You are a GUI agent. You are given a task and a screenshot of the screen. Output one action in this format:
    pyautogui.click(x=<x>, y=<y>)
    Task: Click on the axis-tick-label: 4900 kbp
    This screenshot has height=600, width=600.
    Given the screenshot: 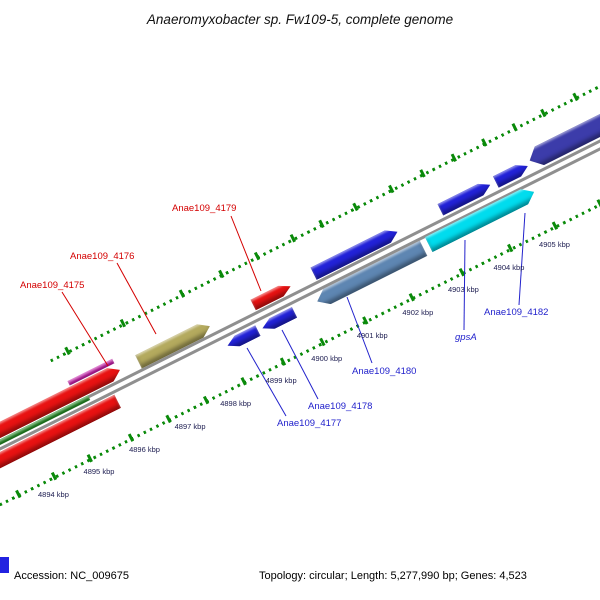 What is the action you would take?
    pyautogui.click(x=327, y=358)
    